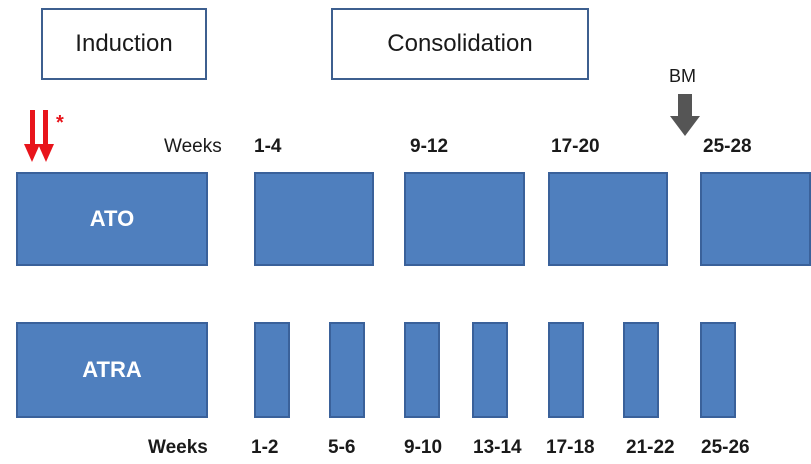 The width and height of the screenshot is (811, 464). Describe the element at coordinates (429, 146) in the screenshot. I see `ato-week-range: 9-12` at that location.